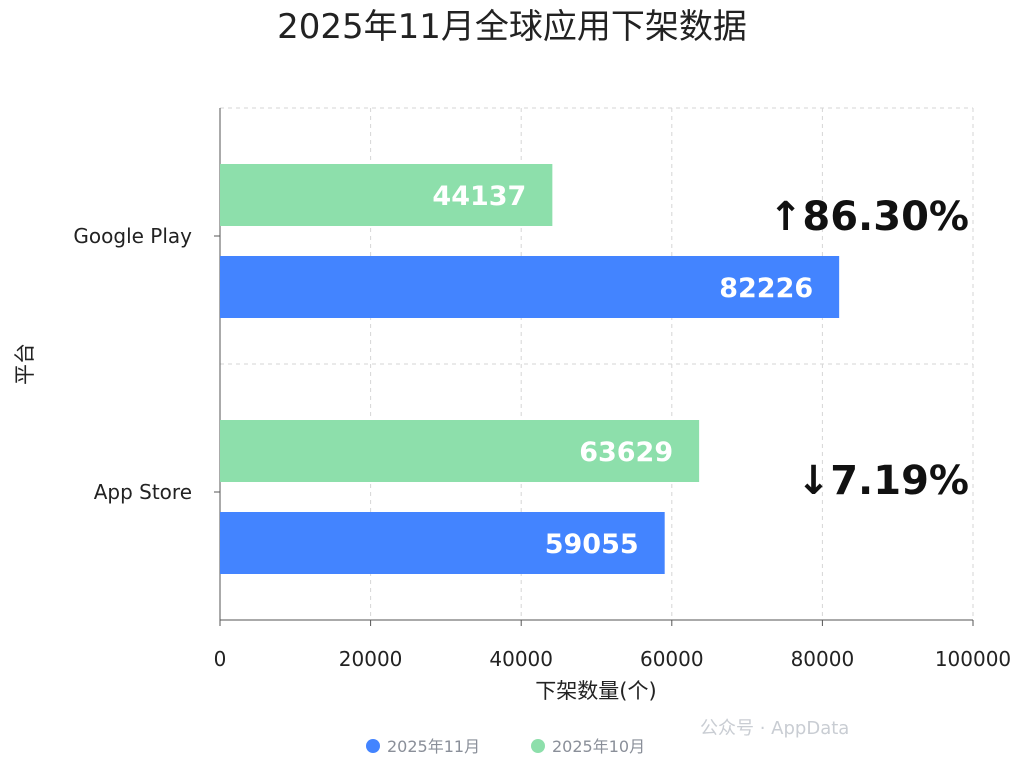 Image resolution: width=1024 pixels, height=768 pixels. I want to click on change-label: ↑86.30%, so click(869, 217).